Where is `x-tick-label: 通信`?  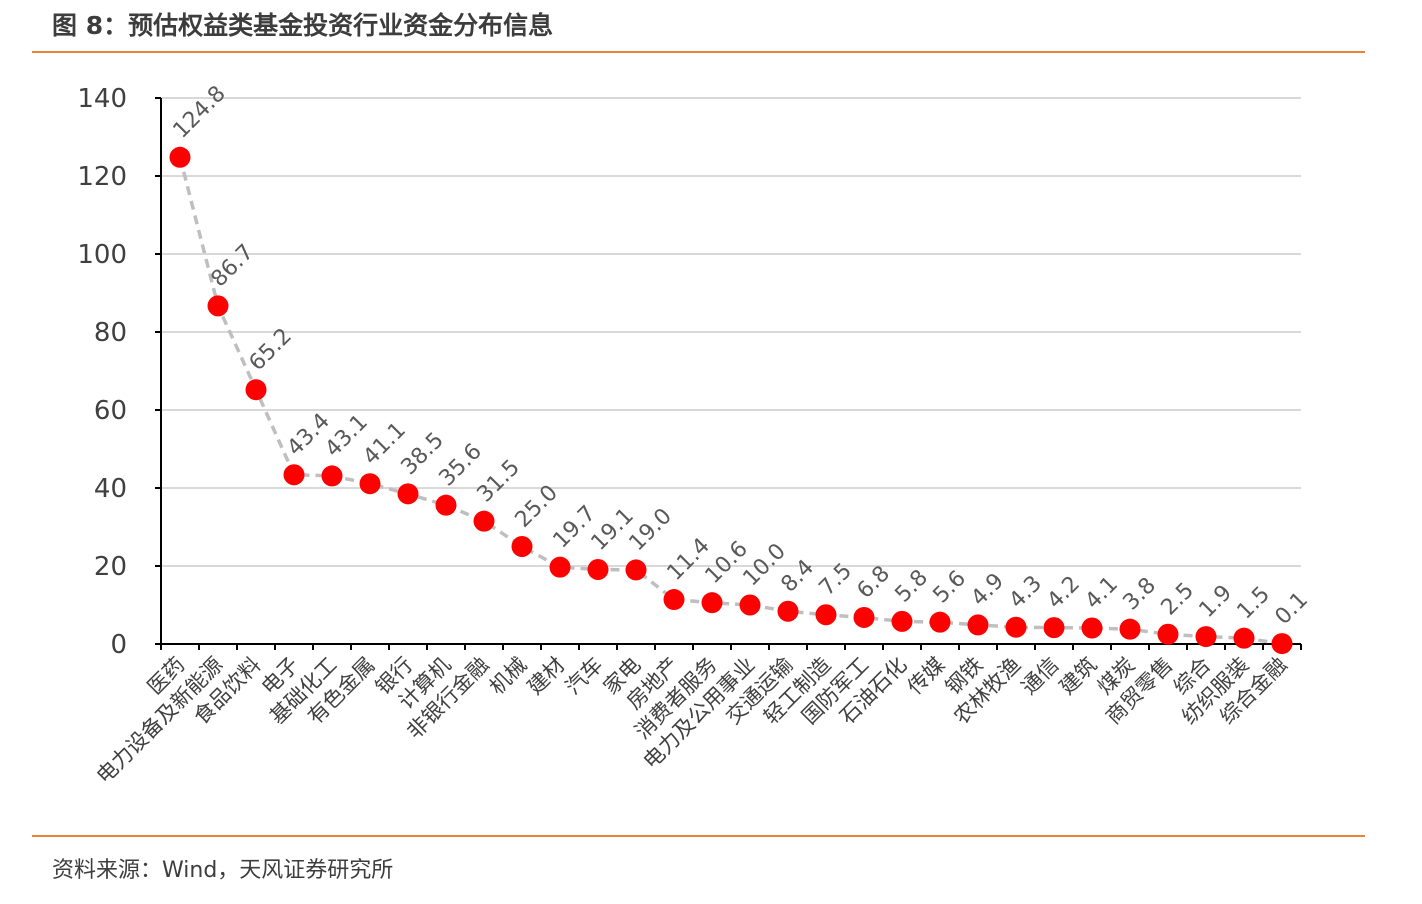
x-tick-label: 通信 is located at coordinates (1040, 676).